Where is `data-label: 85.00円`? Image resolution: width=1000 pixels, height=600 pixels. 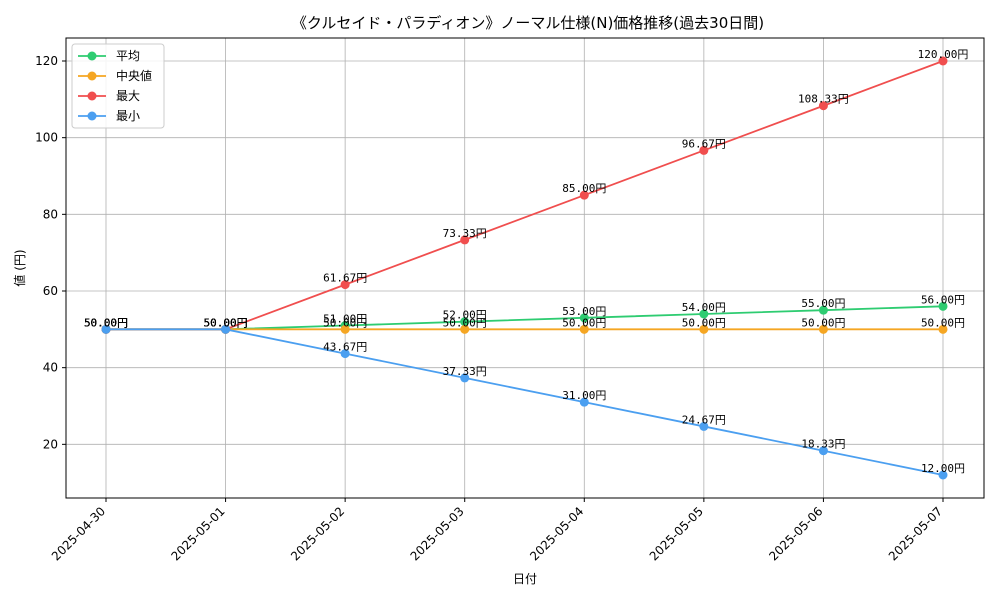 data-label: 85.00円 is located at coordinates (584, 188).